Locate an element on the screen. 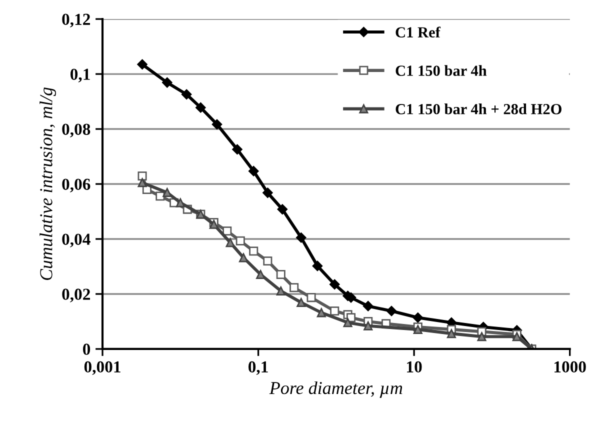 This screenshot has height=423, width=603. y-tick-label: 0,02 is located at coordinates (76, 295).